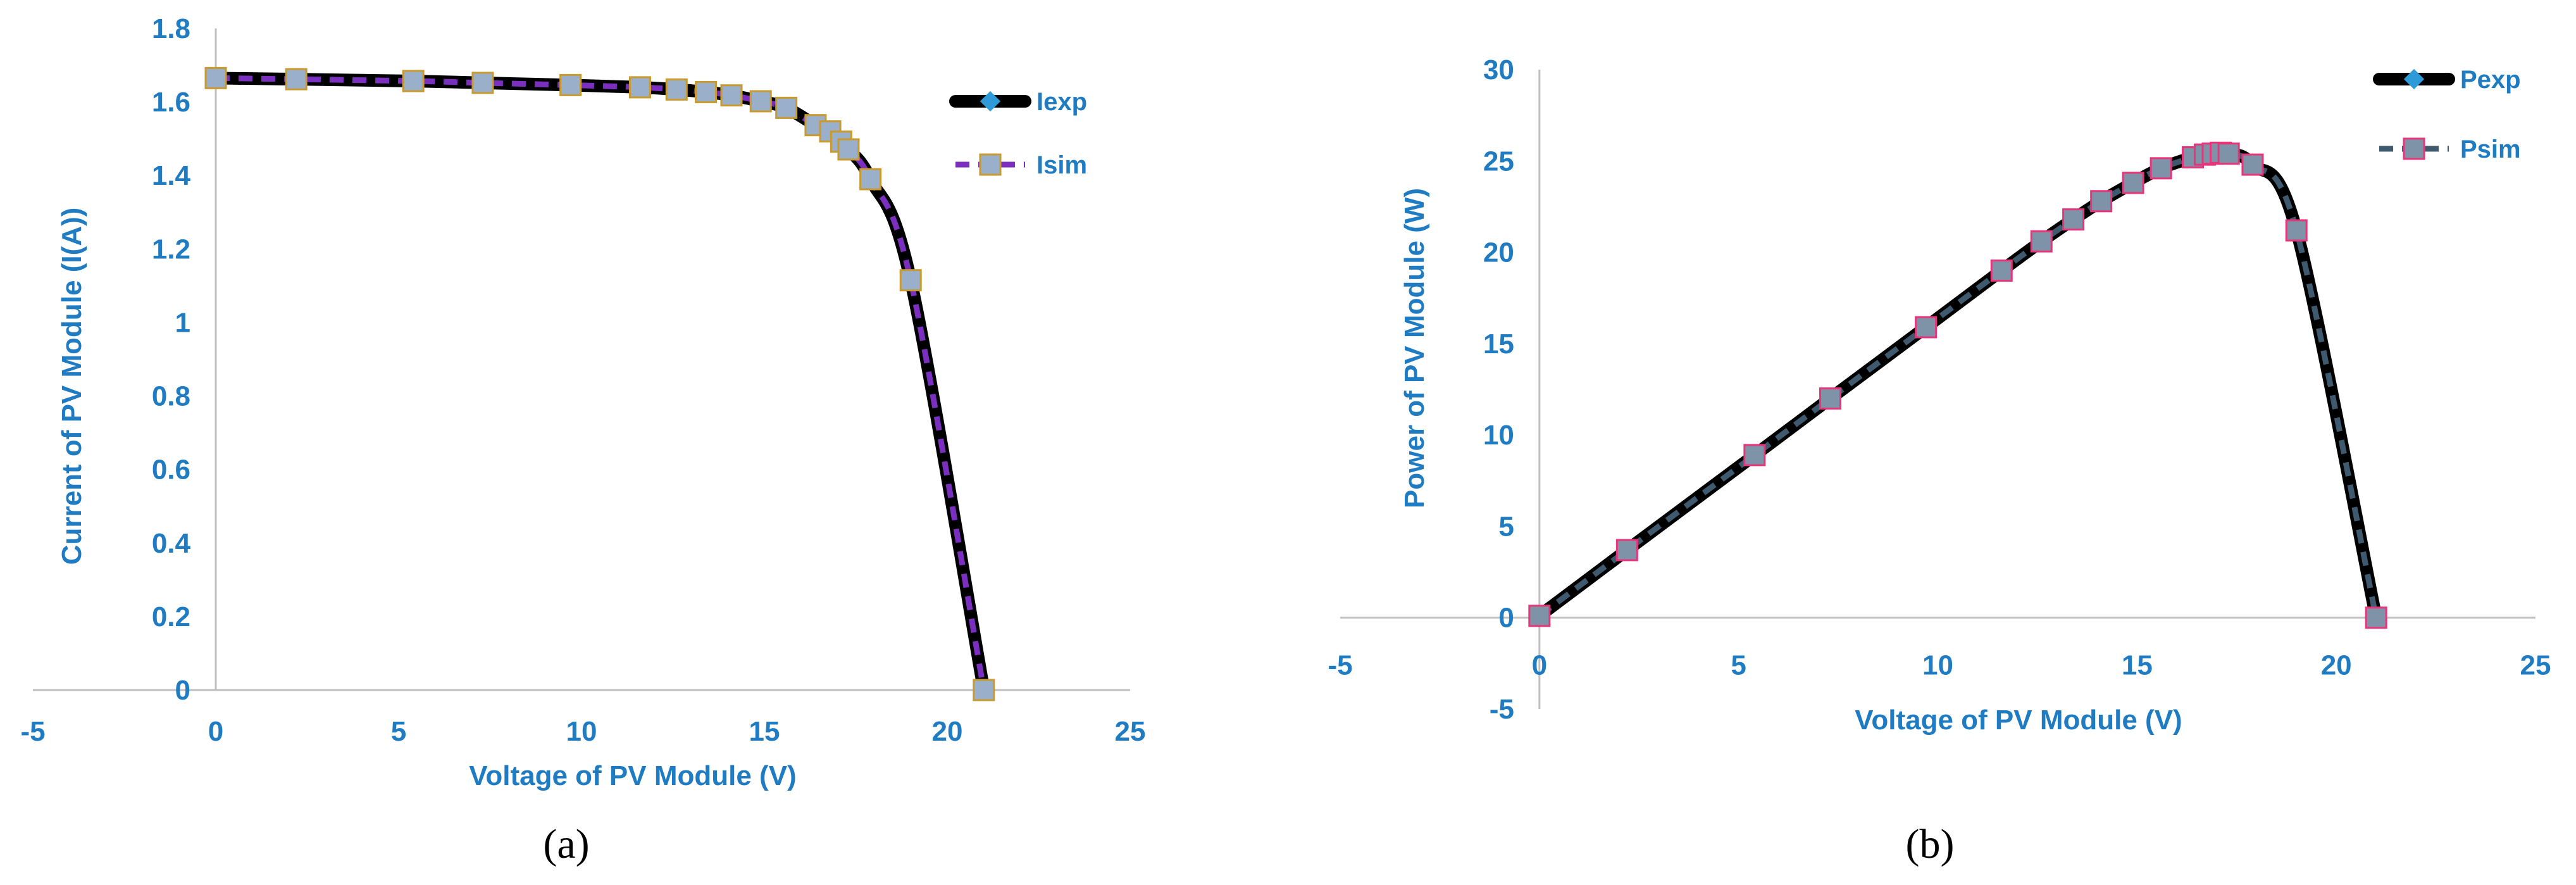 The width and height of the screenshot is (2576, 885). I want to click on legend-marker-iexp-point, so click(991, 101).